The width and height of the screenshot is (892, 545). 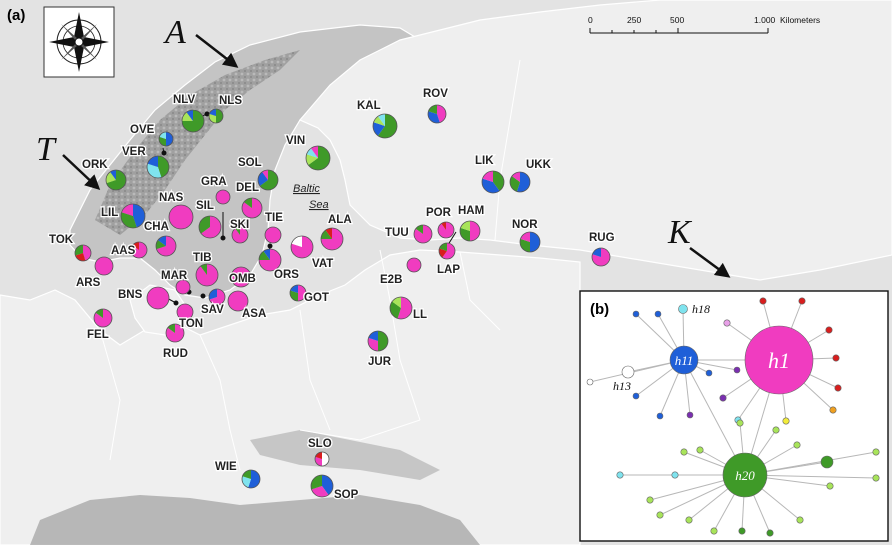 I want to click on site-label-vin: VIN, so click(x=295, y=141).